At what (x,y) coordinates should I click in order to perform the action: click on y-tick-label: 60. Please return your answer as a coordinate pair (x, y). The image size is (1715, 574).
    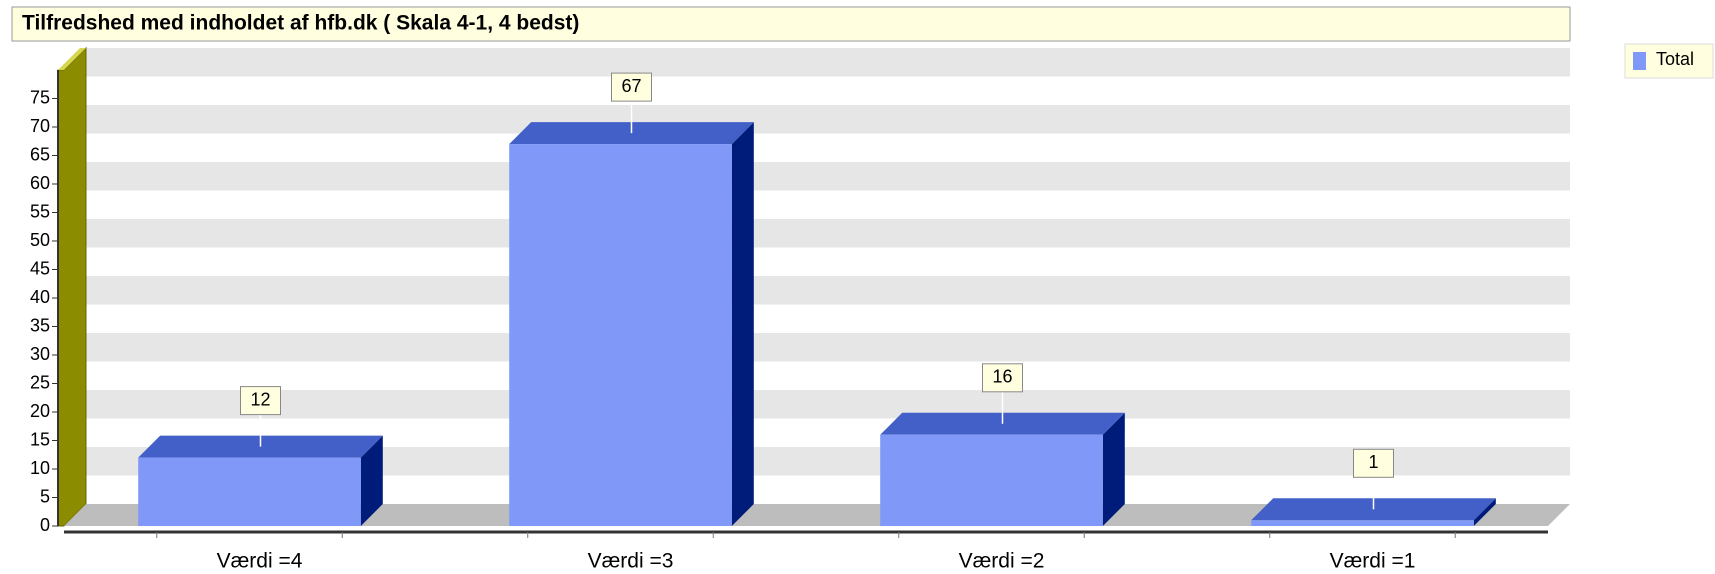
    Looking at the image, I should click on (40, 183).